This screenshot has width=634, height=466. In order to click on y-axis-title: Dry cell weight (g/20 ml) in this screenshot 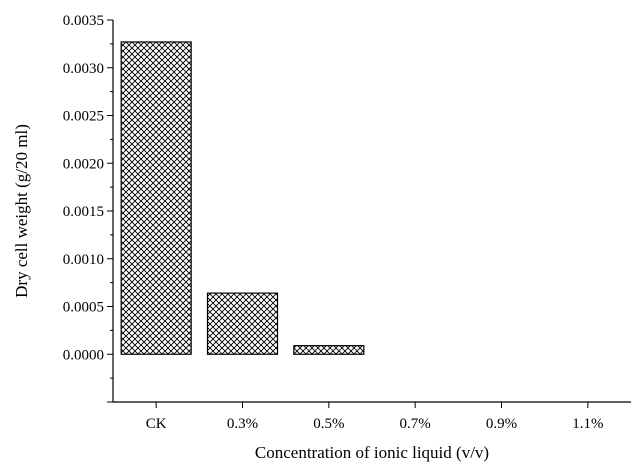, I will do `click(21, 211)`.